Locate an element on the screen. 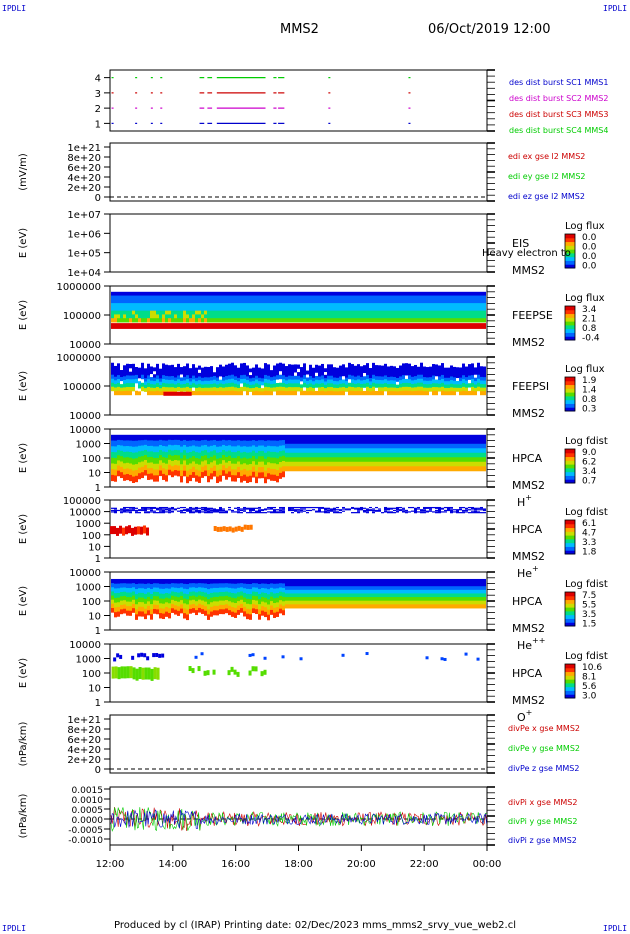 The height and width of the screenshot is (934, 630). colorbar-tick-label: 0.8 is located at coordinates (589, 400).